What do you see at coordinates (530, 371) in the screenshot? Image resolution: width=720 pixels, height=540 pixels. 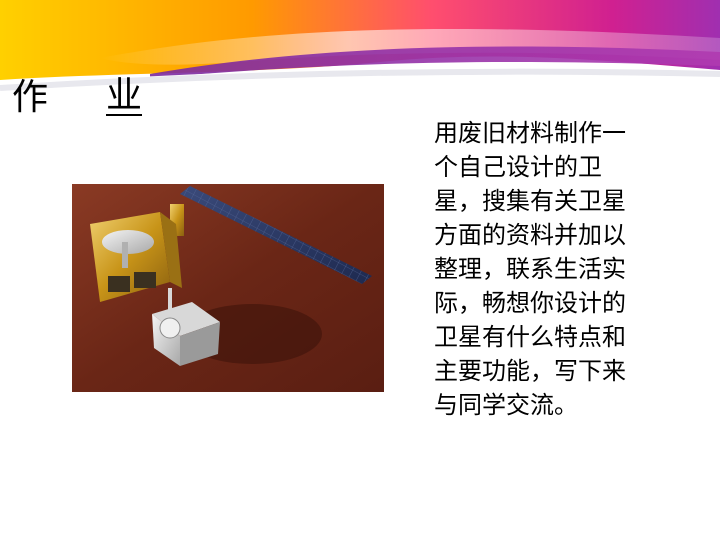 I see `text-line: 主要功能，写下来` at bounding box center [530, 371].